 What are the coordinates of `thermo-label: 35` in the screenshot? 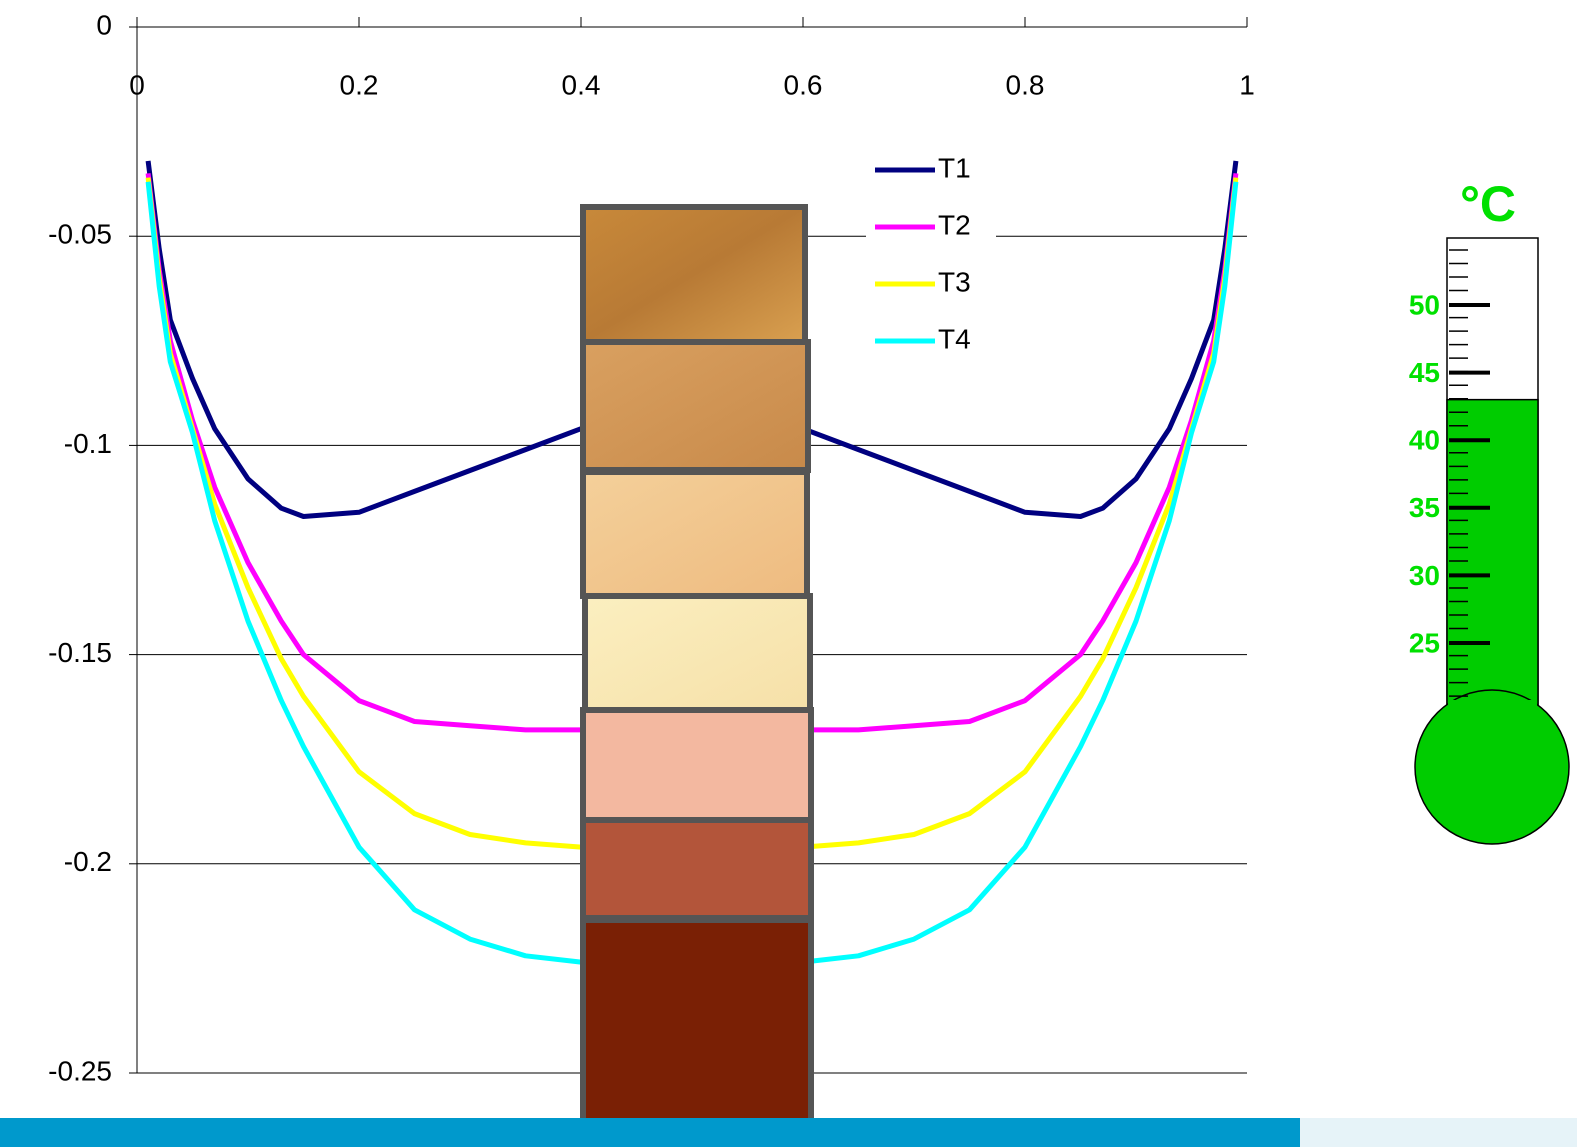 It's located at (1424, 507).